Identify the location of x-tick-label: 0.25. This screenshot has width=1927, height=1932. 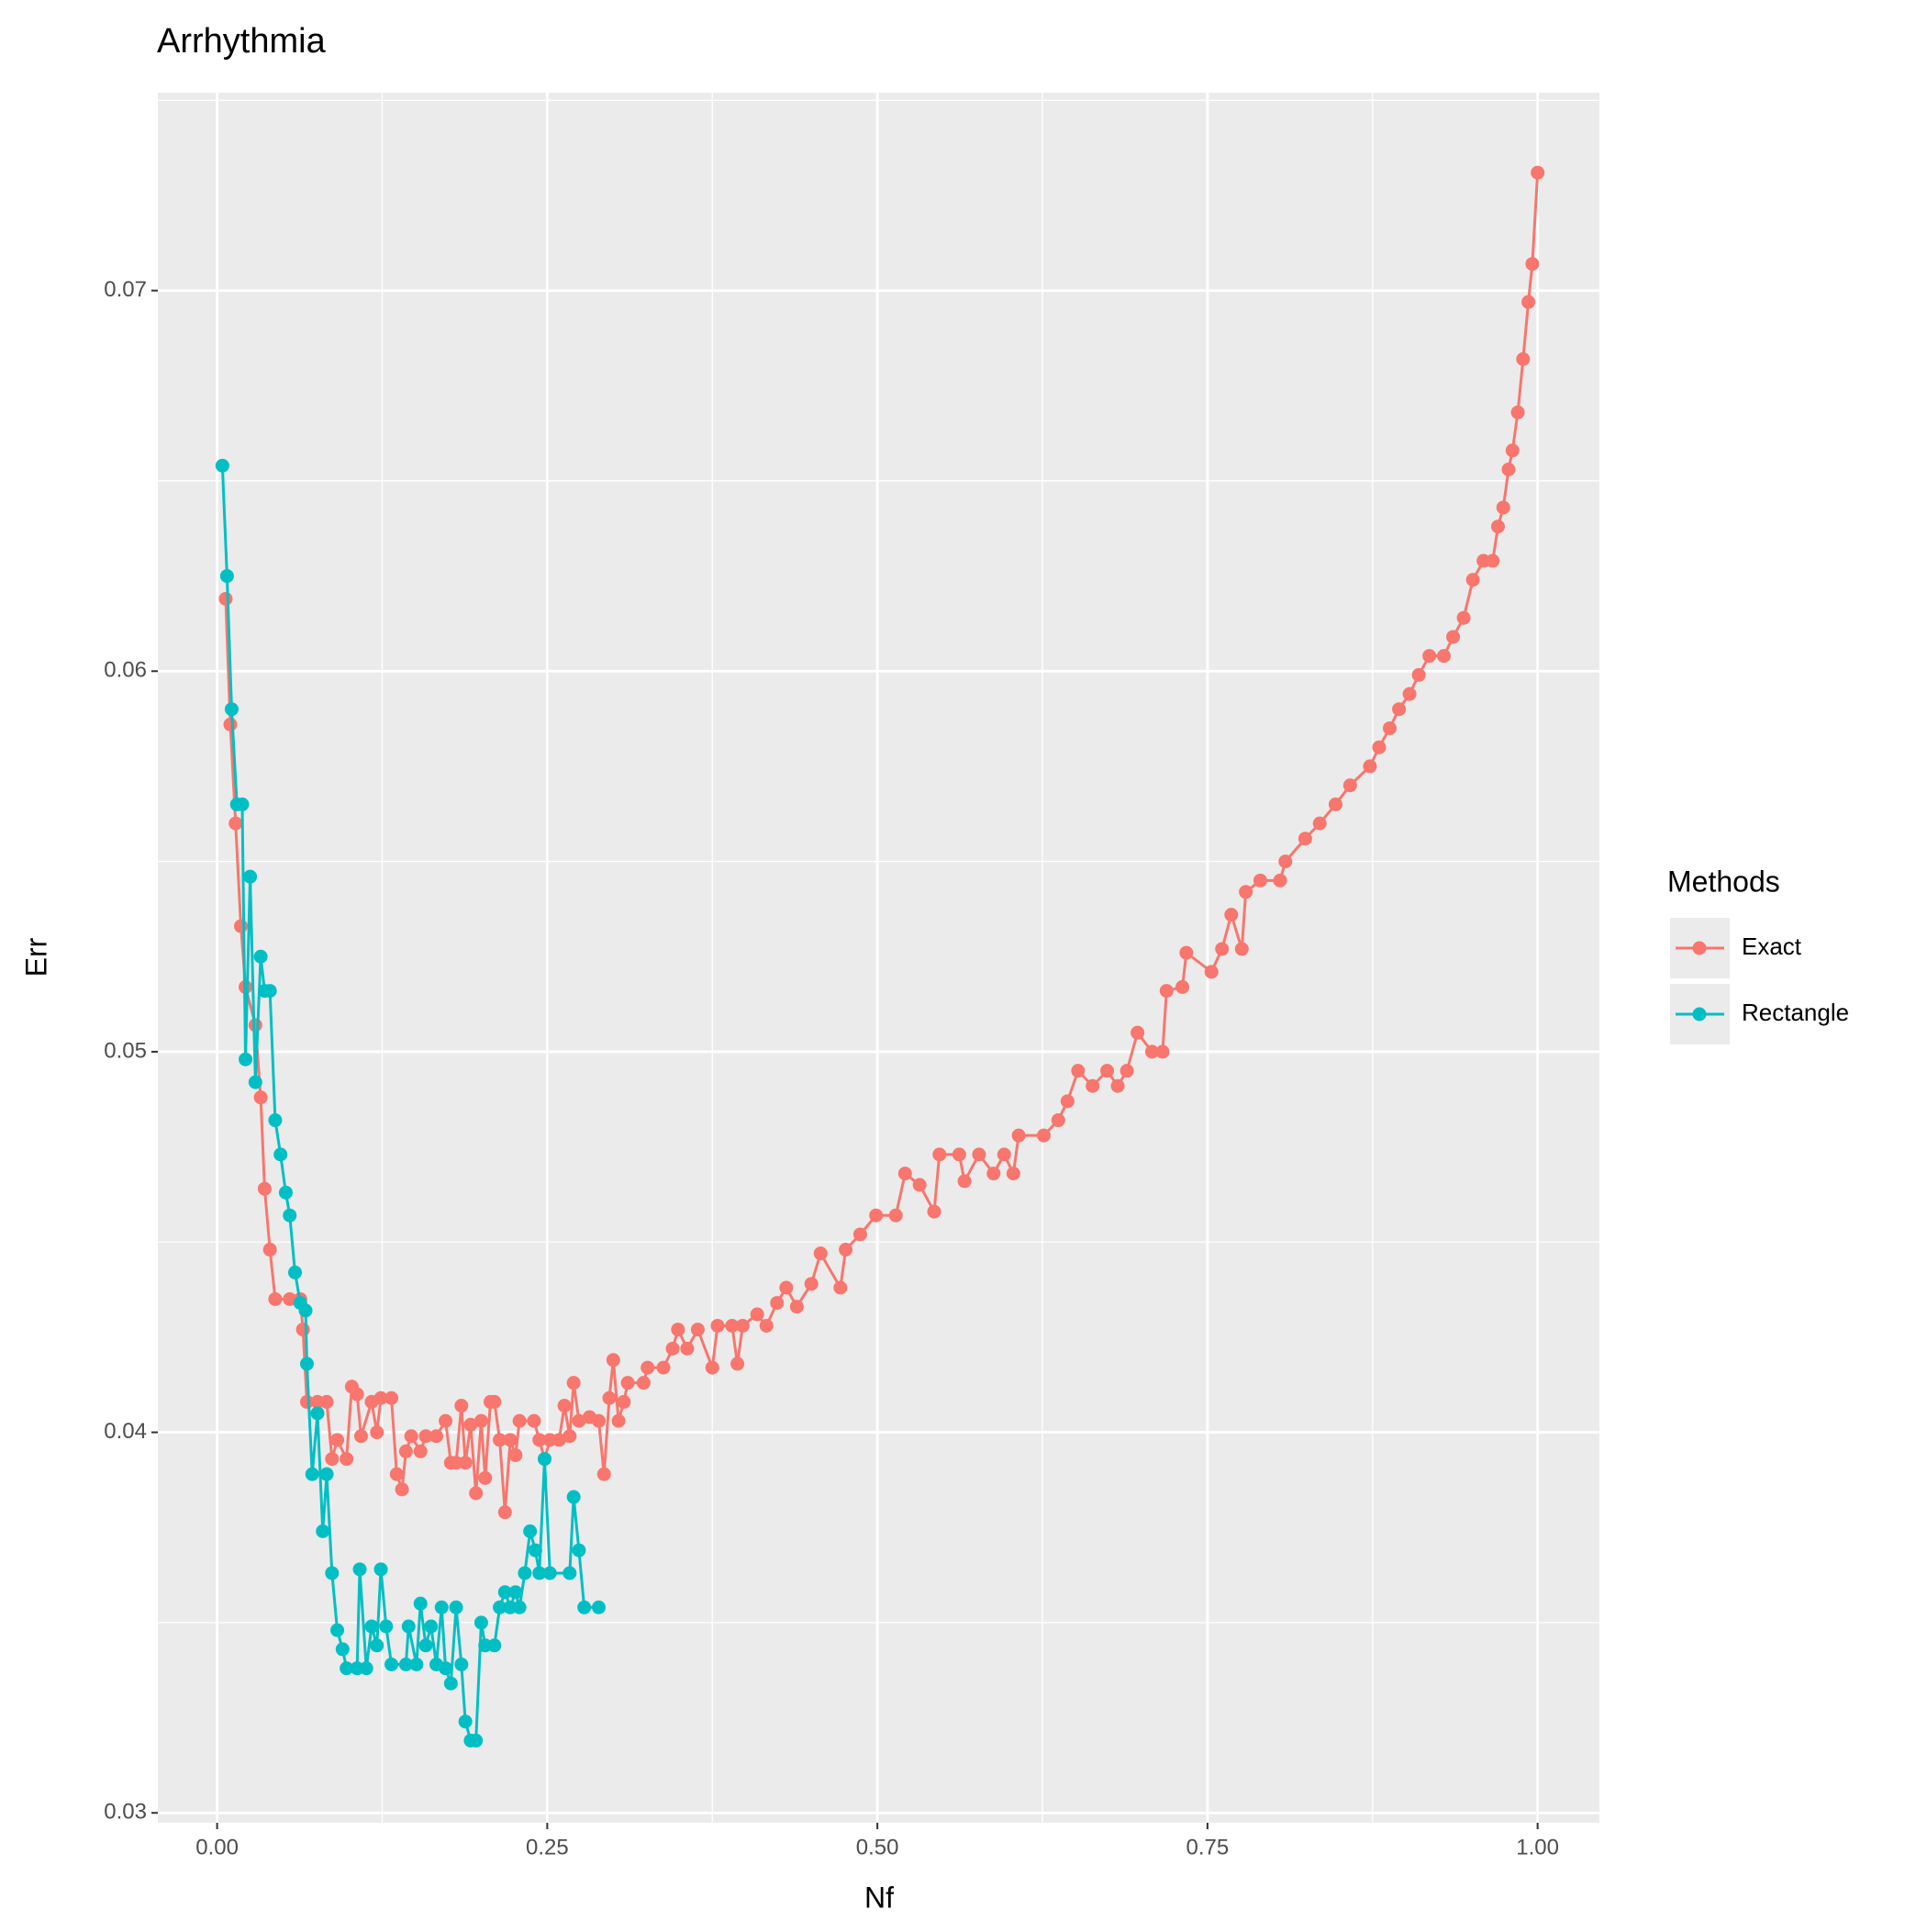
(547, 1847).